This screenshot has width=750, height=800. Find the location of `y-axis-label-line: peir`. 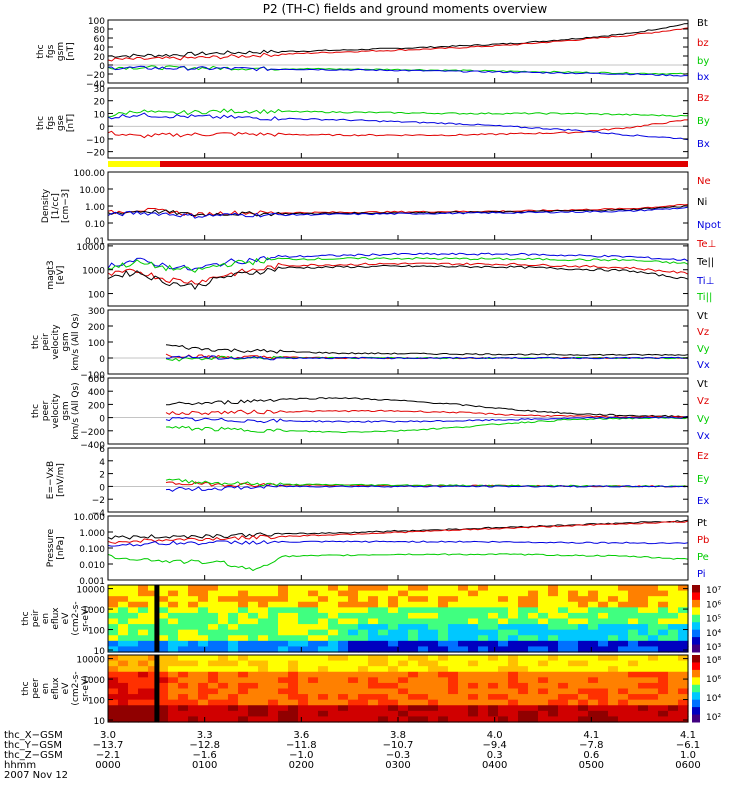

y-axis-label-line: peir is located at coordinates (46, 342).